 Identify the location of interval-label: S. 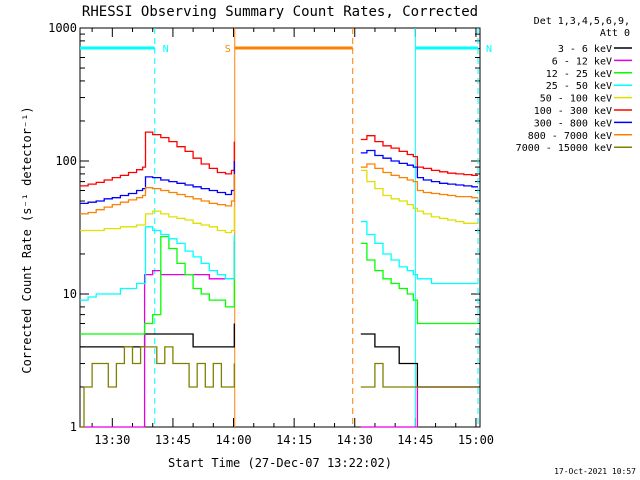
(228, 49).